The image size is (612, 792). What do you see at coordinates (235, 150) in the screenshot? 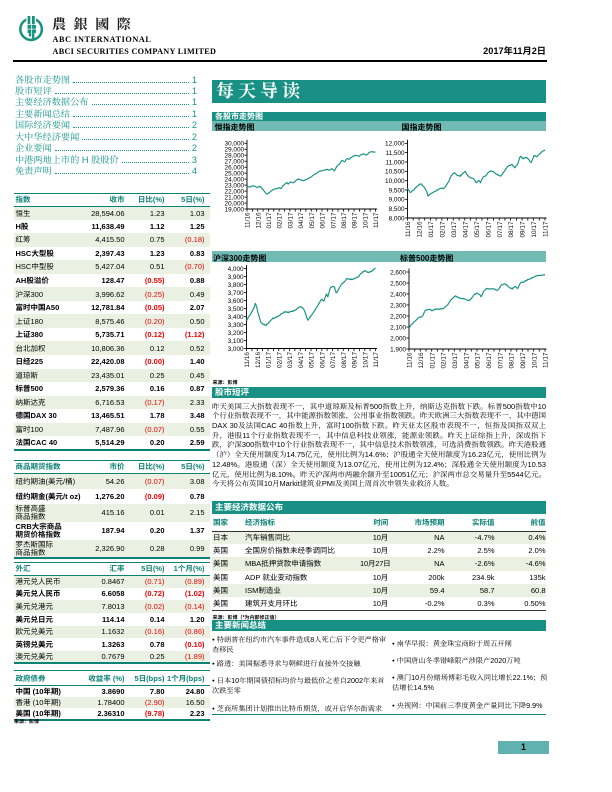
I see `svg-text: 29,000` at bounding box center [235, 150].